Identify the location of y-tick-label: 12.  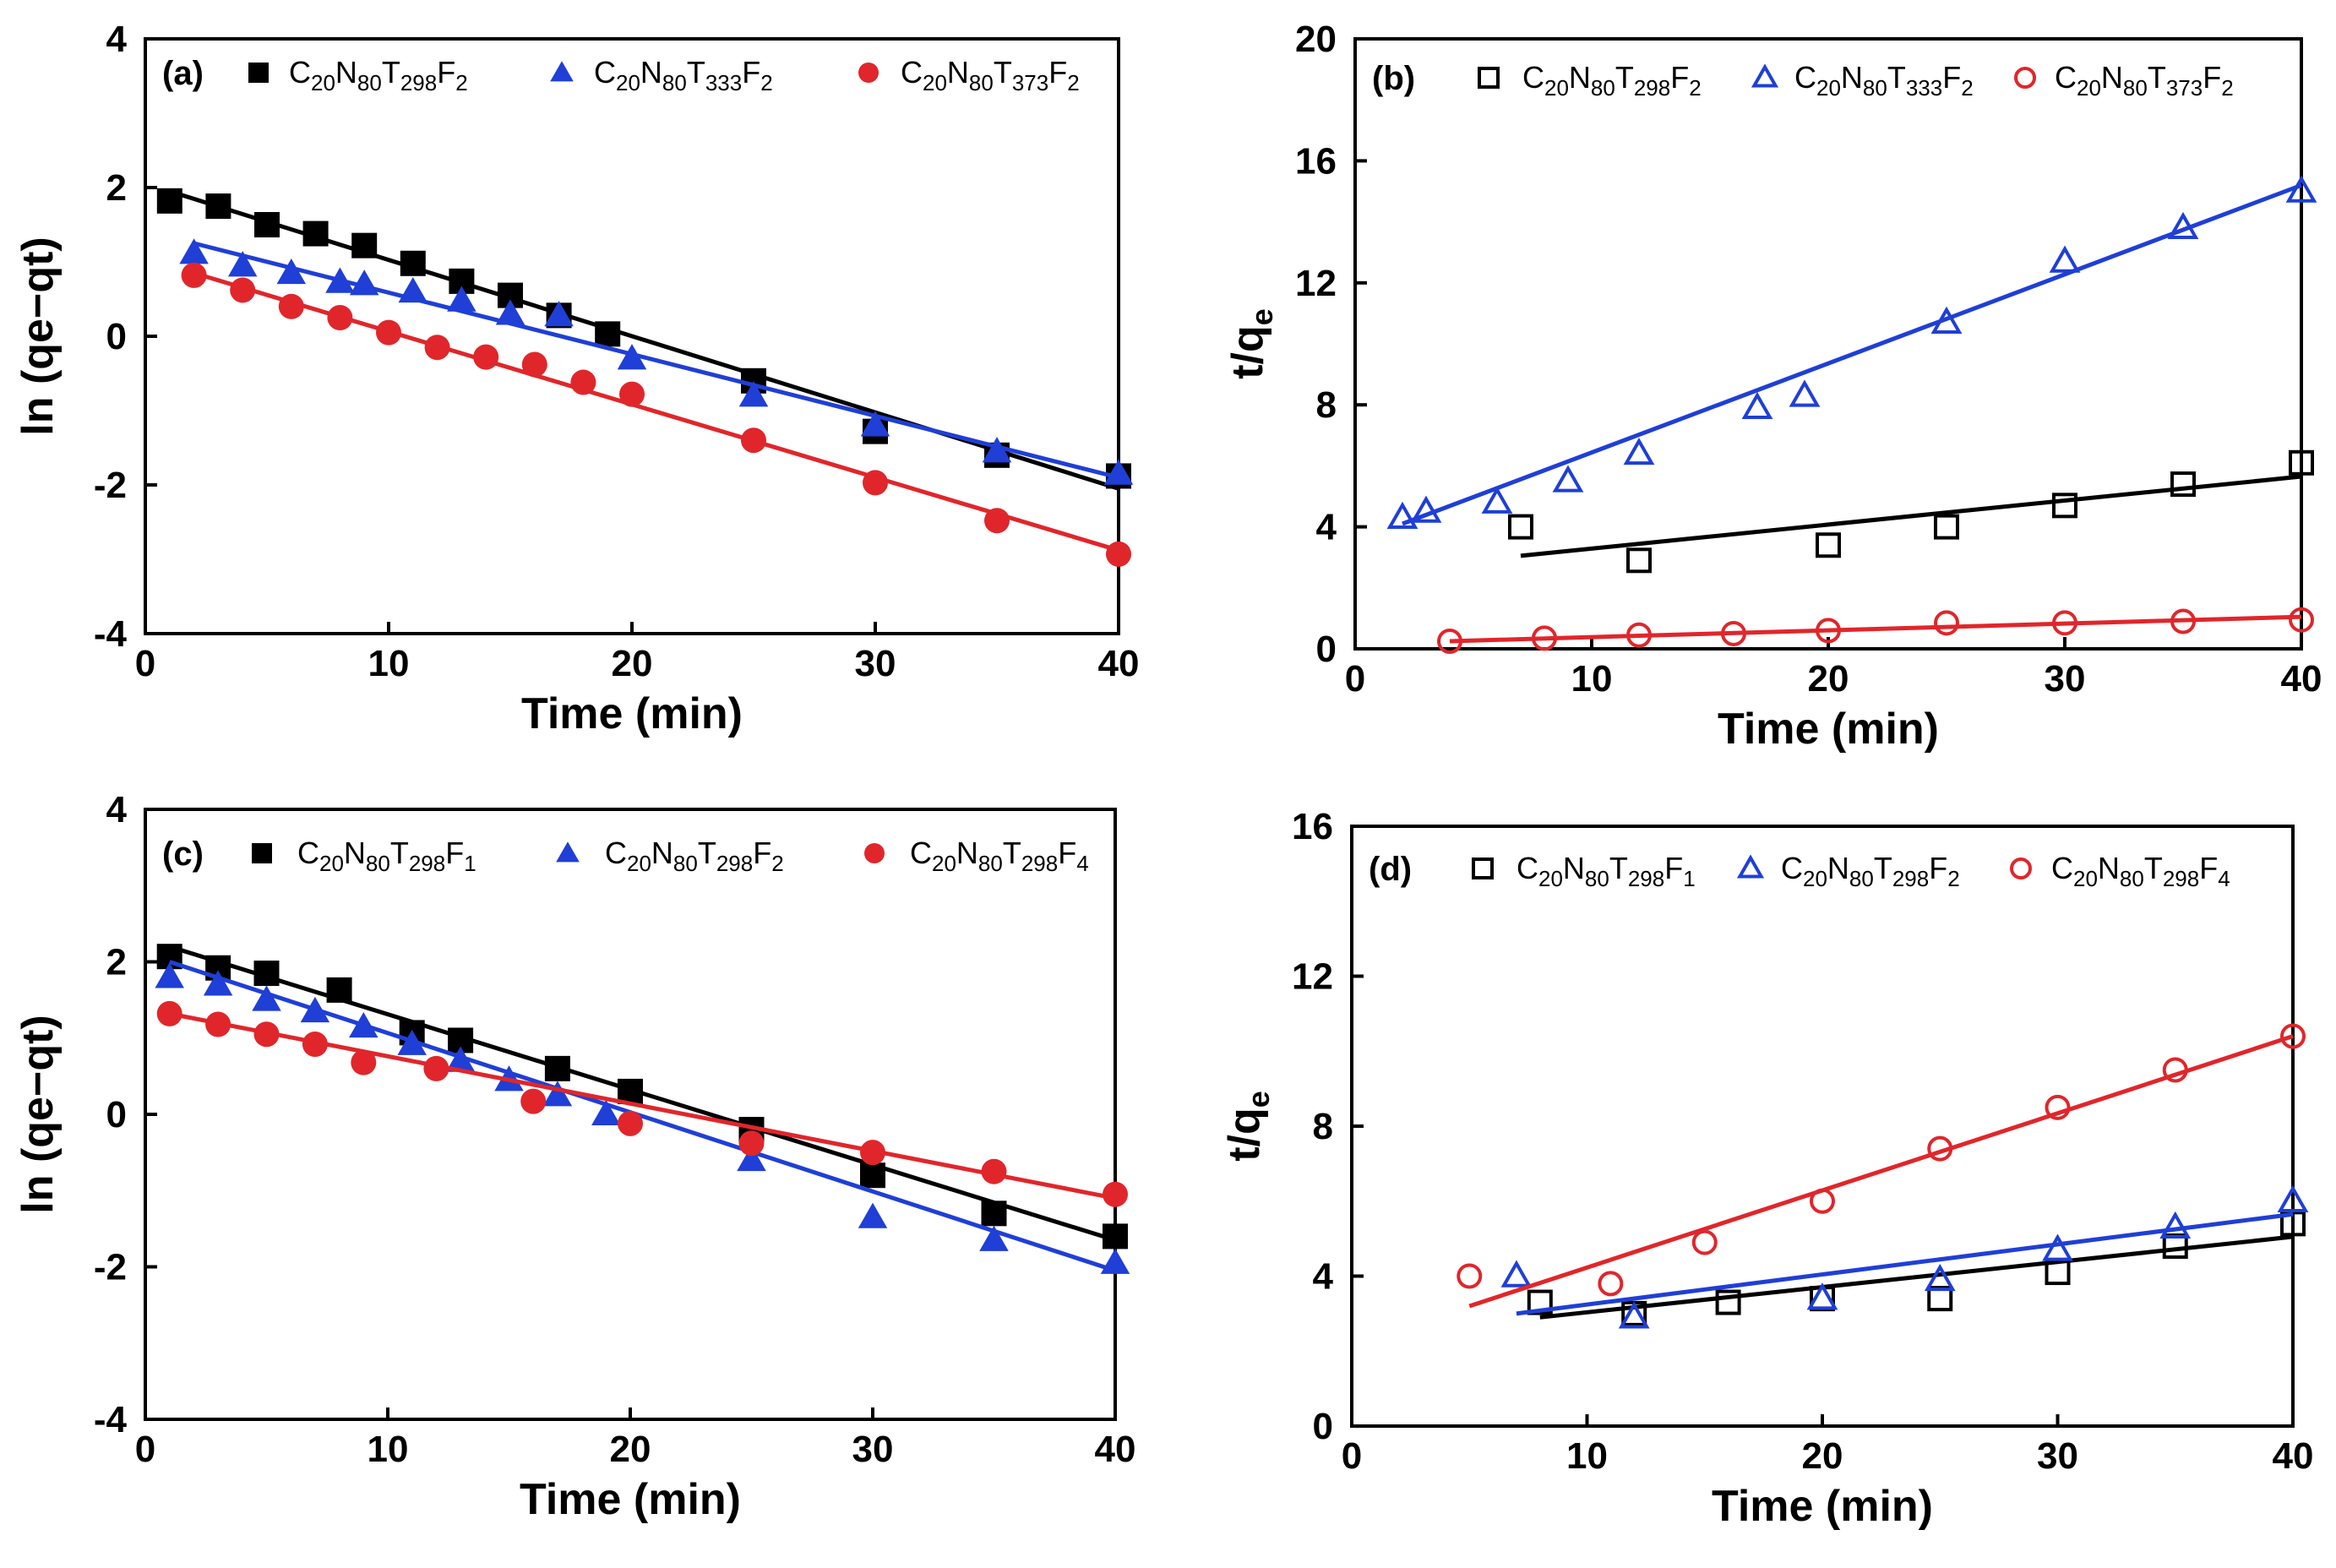
(1312, 977).